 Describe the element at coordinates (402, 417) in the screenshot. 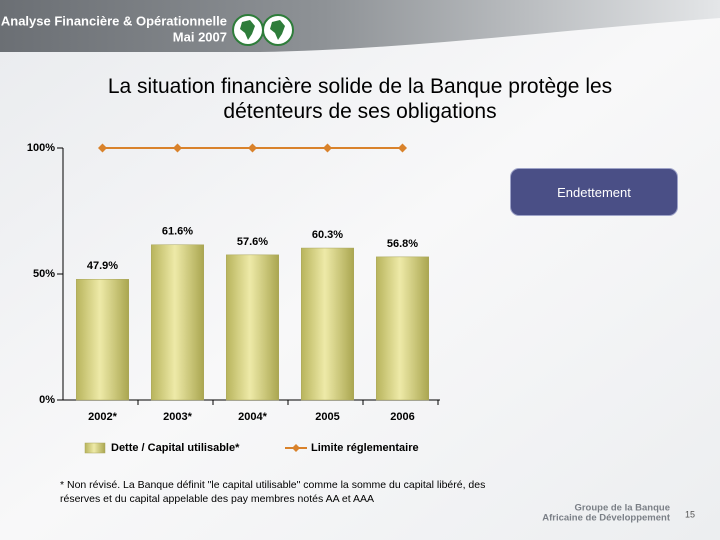

I see `x-tick-label: 2006` at that location.